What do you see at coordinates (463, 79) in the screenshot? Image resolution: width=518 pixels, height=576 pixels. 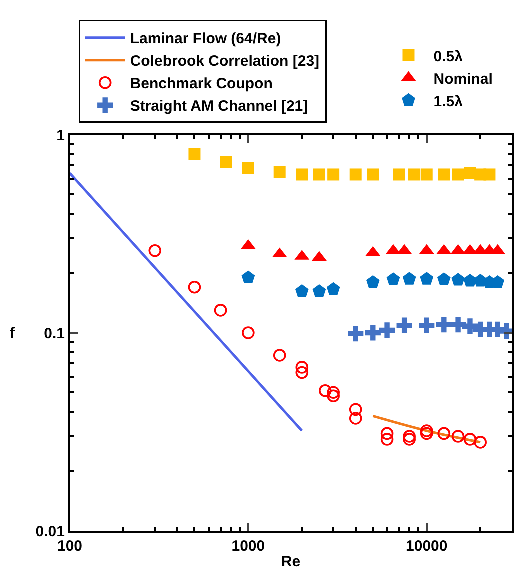 I see `legend-label: Nominal` at bounding box center [463, 79].